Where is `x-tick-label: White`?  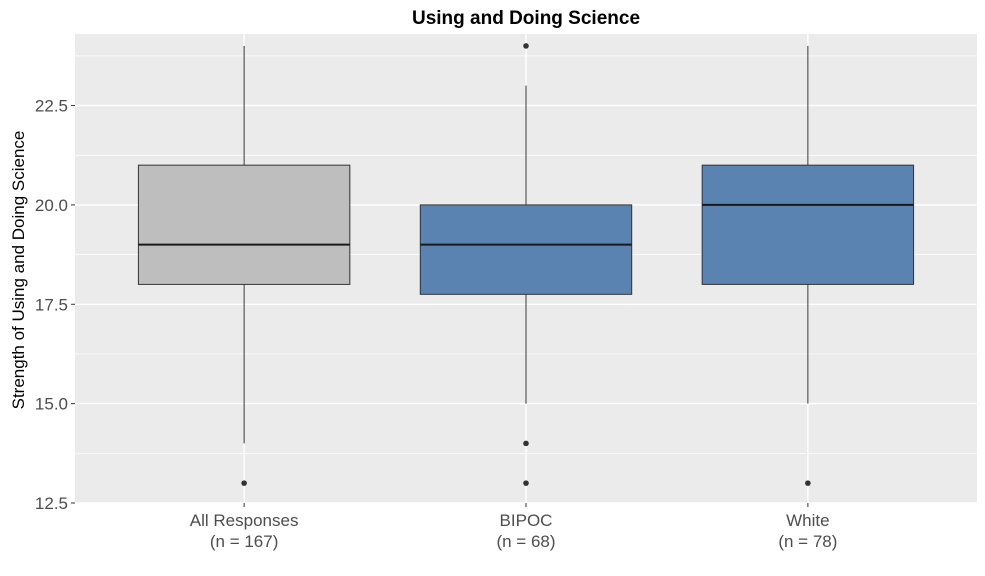
x-tick-label: White is located at coordinates (807, 520).